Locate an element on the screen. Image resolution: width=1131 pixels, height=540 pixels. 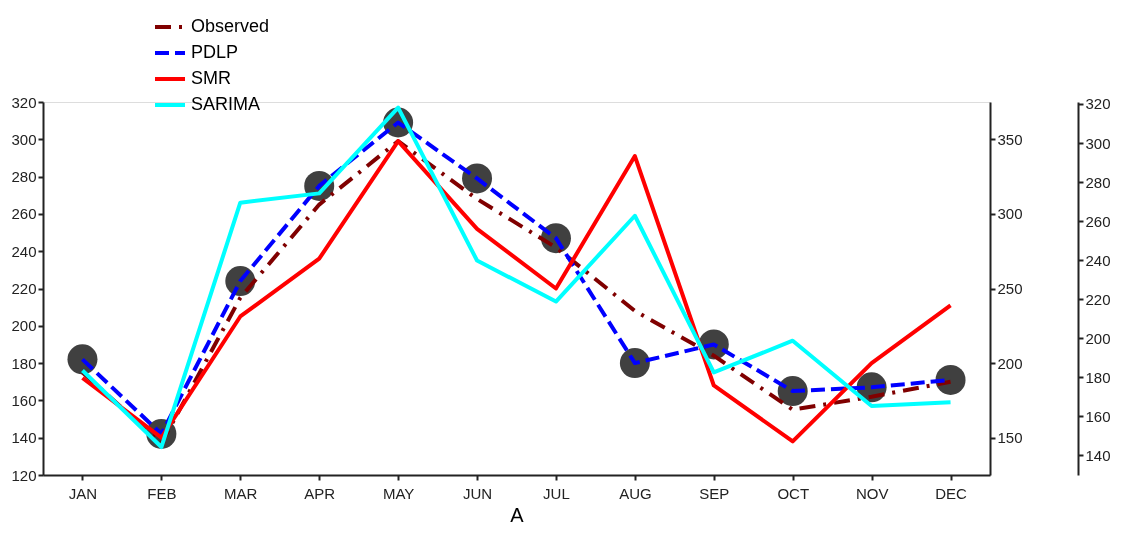
y2-tick-label: 350 is located at coordinates (1010, 139).